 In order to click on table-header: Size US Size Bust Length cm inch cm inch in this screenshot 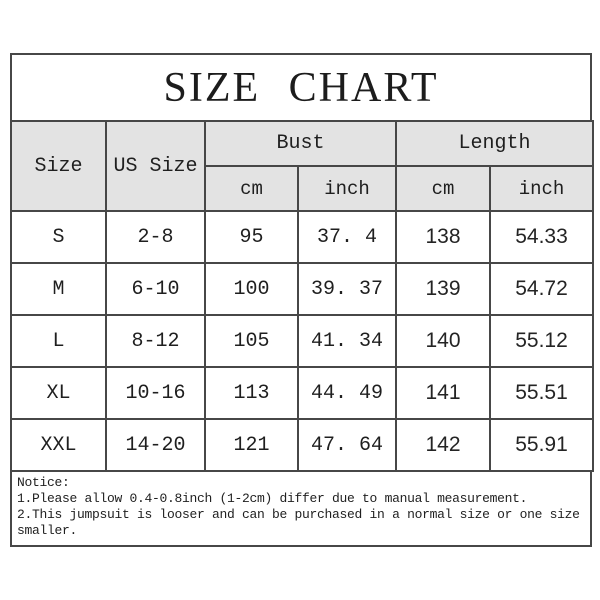, I will do `click(302, 166)`.